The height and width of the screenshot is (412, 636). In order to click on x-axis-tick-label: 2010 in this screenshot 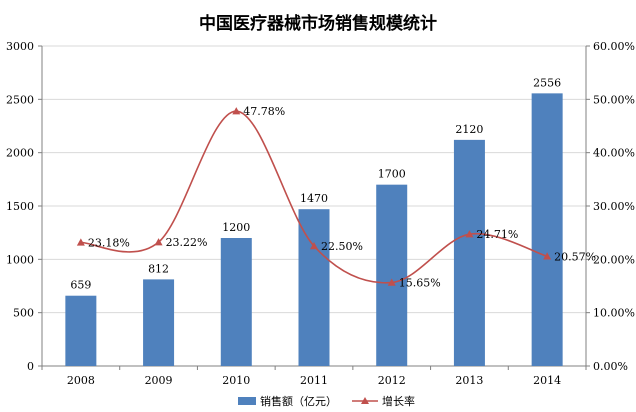, I will do `click(236, 380)`.